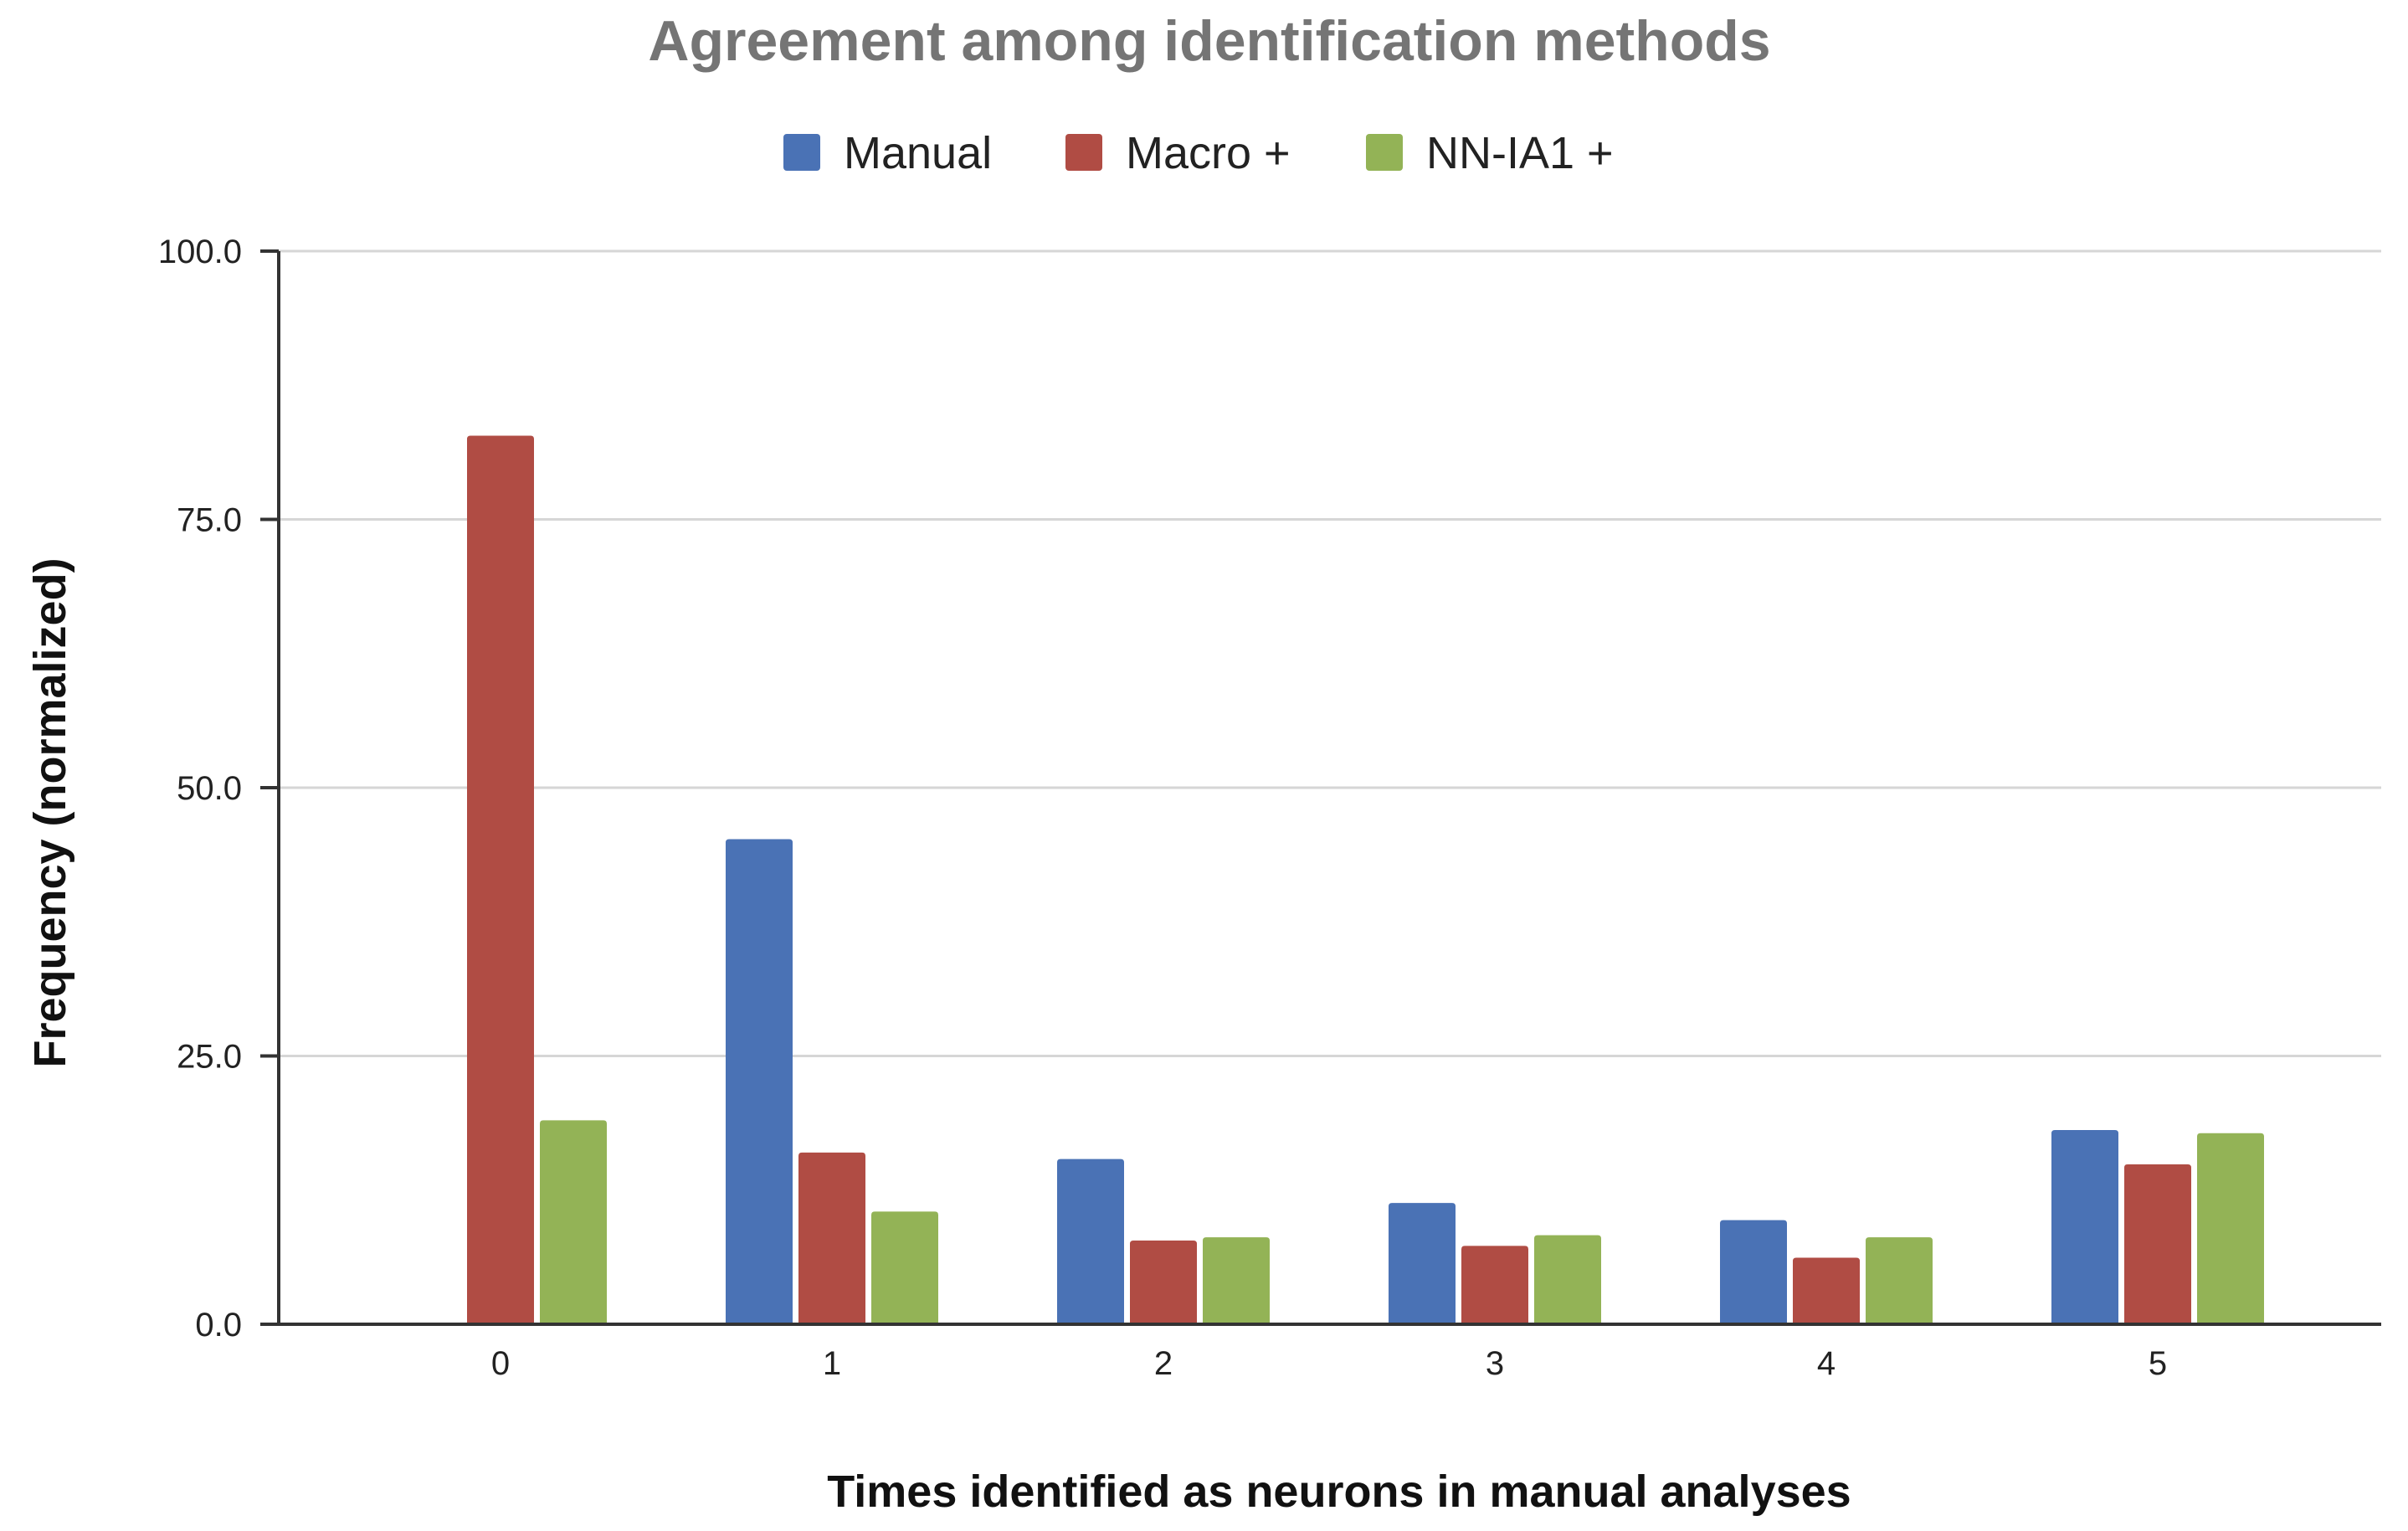  Describe the element at coordinates (50, 812) in the screenshot. I see `y-axis-title: Frequency (normalized)` at that location.